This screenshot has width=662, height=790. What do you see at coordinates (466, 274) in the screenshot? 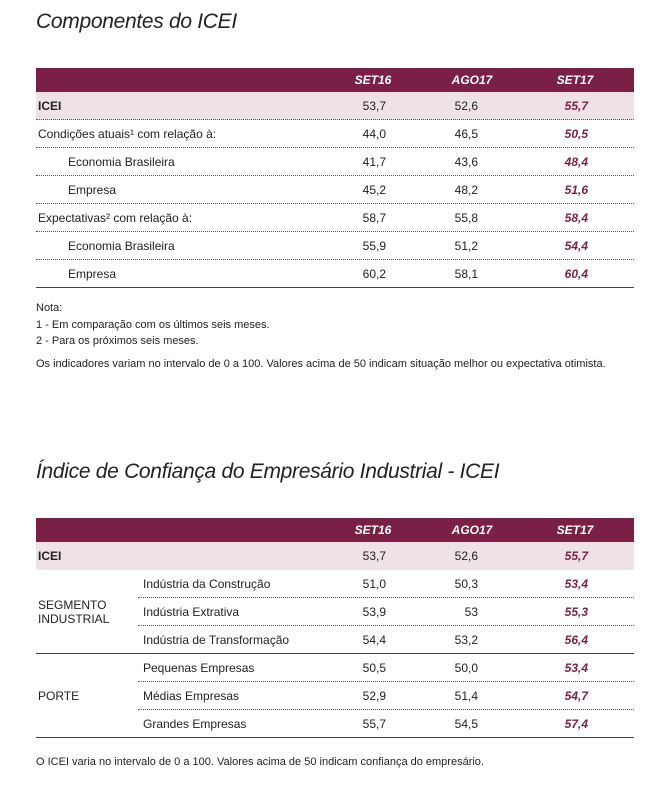
I see `cell-value: 58,1` at bounding box center [466, 274].